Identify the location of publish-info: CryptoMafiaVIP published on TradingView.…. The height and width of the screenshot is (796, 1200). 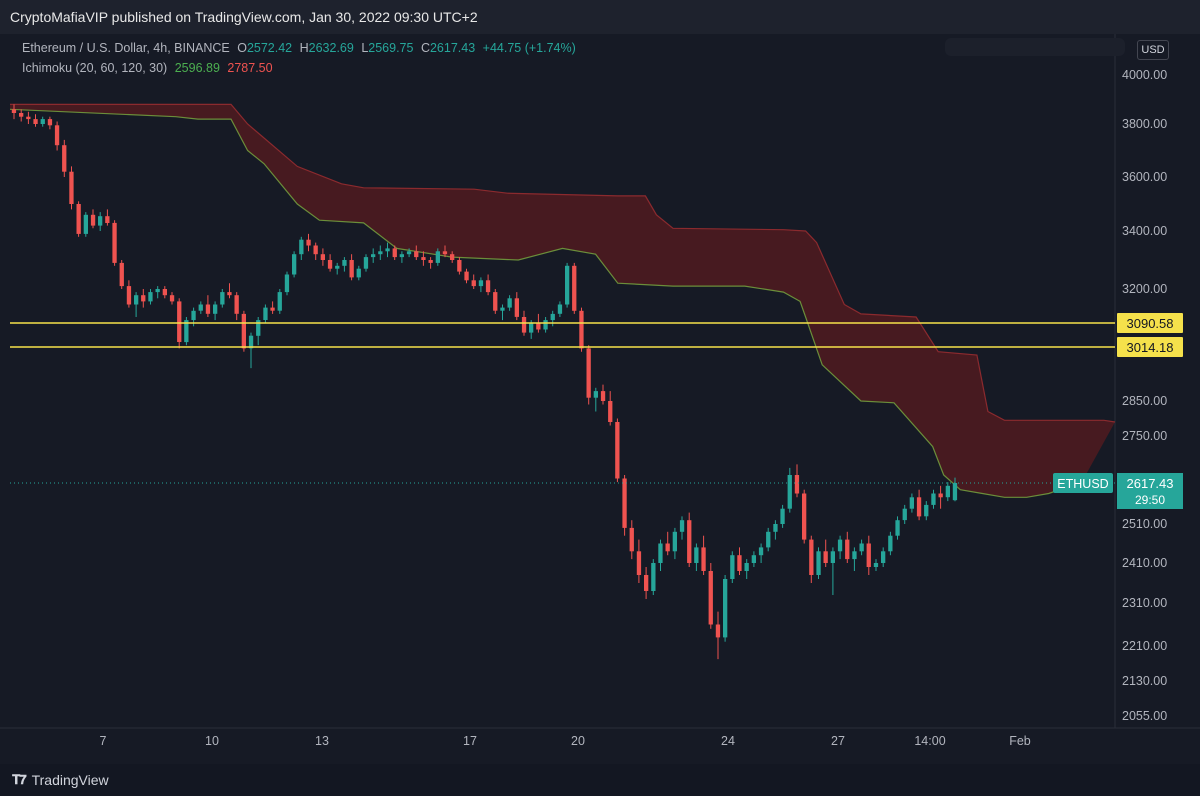
(244, 17).